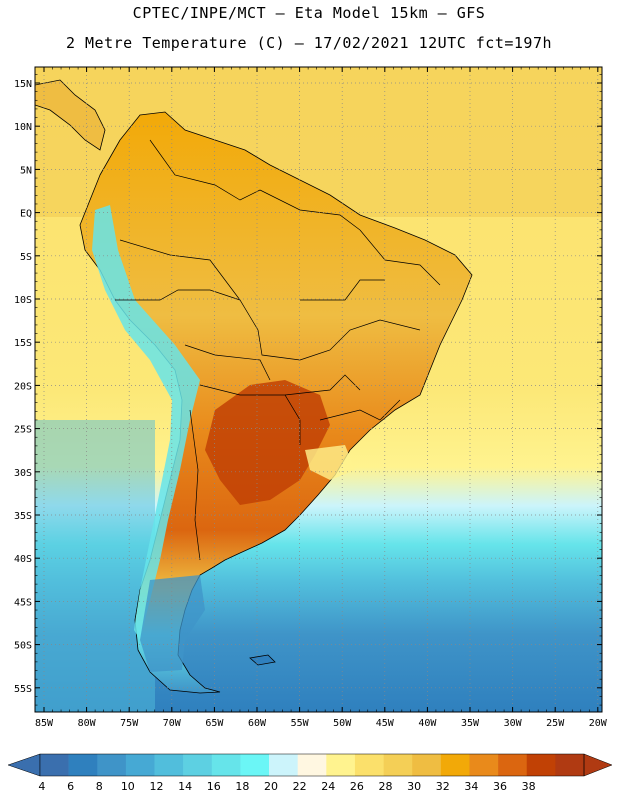 The image size is (618, 800). Describe the element at coordinates (172, 723) in the screenshot. I see `lon-tick-label: 70W` at that location.